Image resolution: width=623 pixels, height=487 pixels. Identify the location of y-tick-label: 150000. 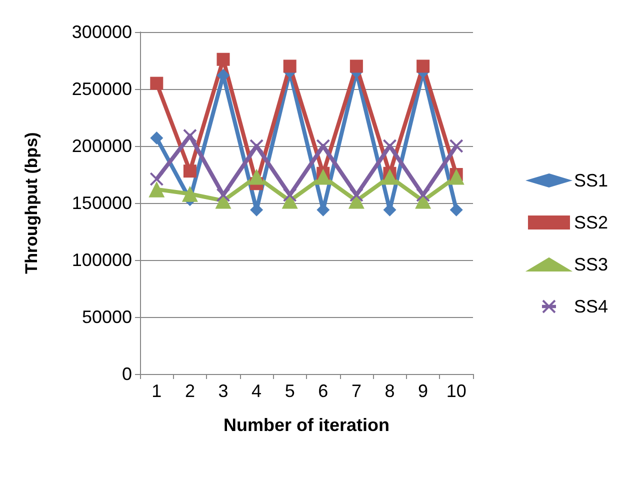
(102, 203).